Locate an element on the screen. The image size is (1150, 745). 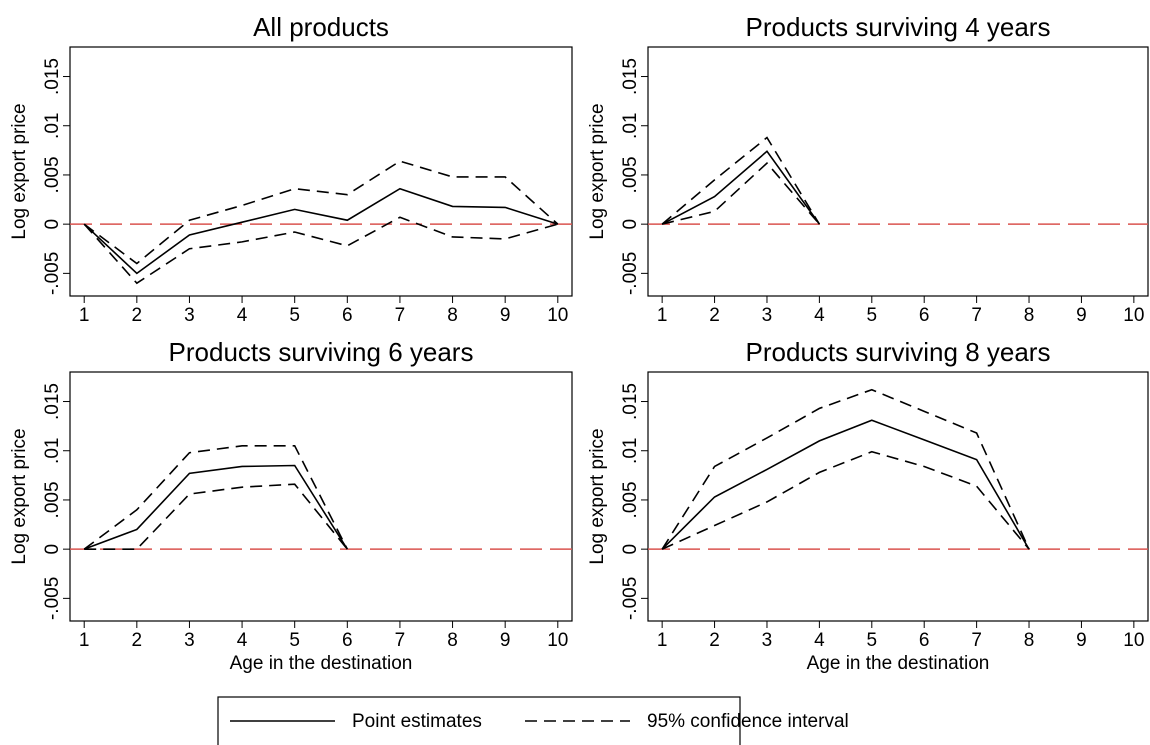
panel-title: Products surviving 8 years is located at coordinates (898, 352).